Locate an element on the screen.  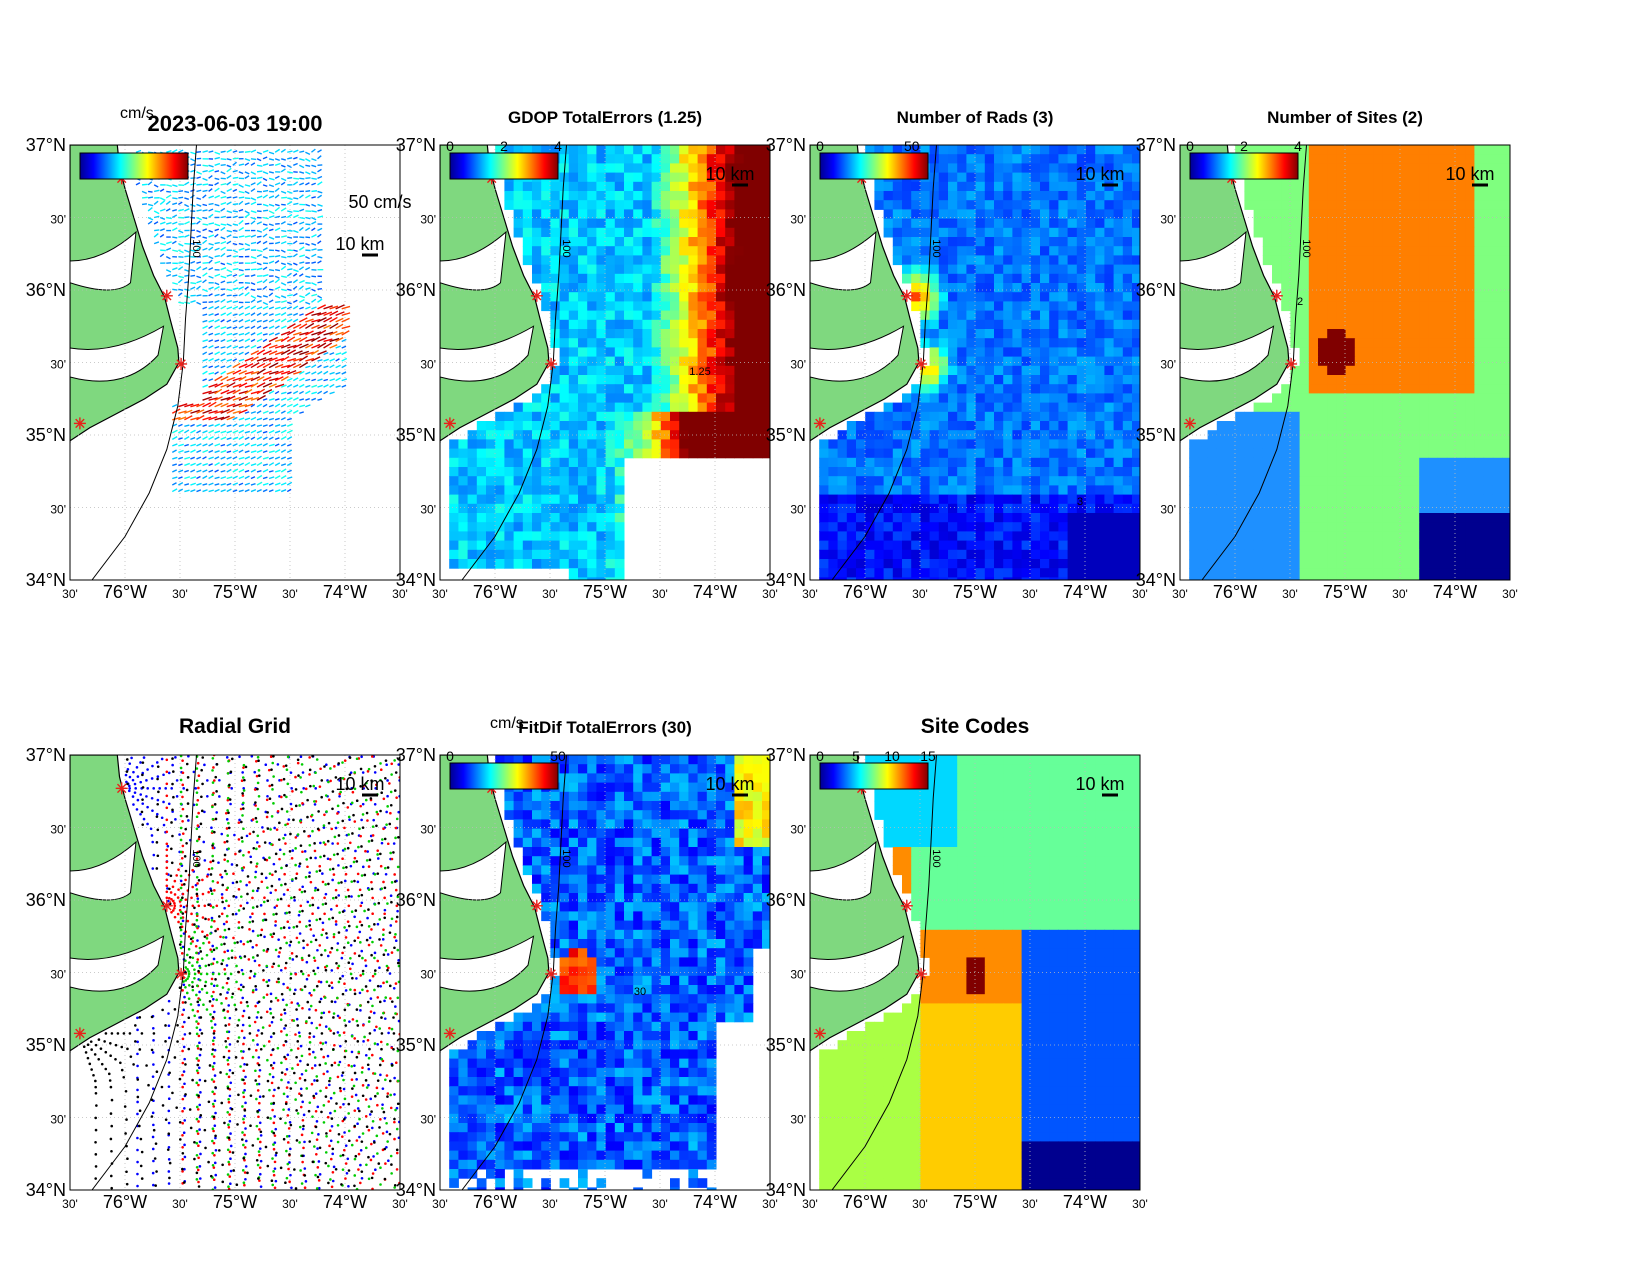
radial-grid is located at coordinates (241, 972).